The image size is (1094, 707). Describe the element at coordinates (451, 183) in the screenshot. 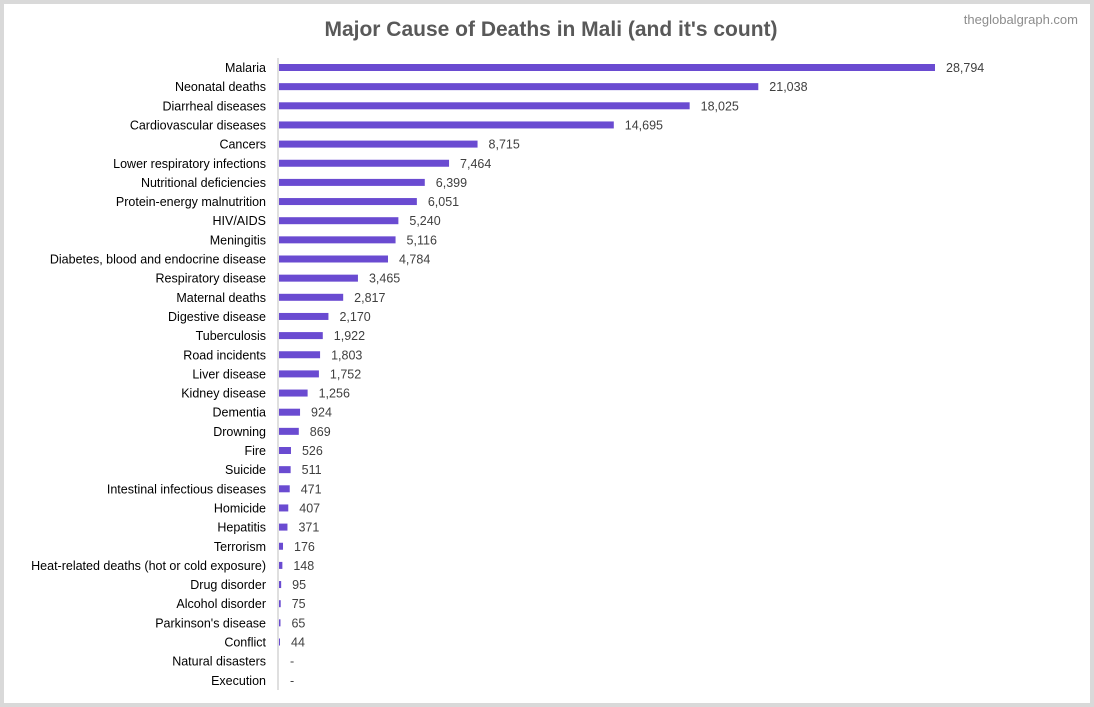

I see `value-label: 6,399` at that location.